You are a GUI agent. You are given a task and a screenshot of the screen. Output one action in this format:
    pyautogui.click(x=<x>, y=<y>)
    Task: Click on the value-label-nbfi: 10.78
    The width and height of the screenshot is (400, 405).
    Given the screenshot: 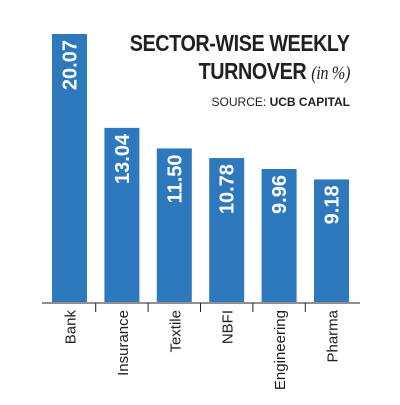 What is the action you would take?
    pyautogui.click(x=228, y=189)
    